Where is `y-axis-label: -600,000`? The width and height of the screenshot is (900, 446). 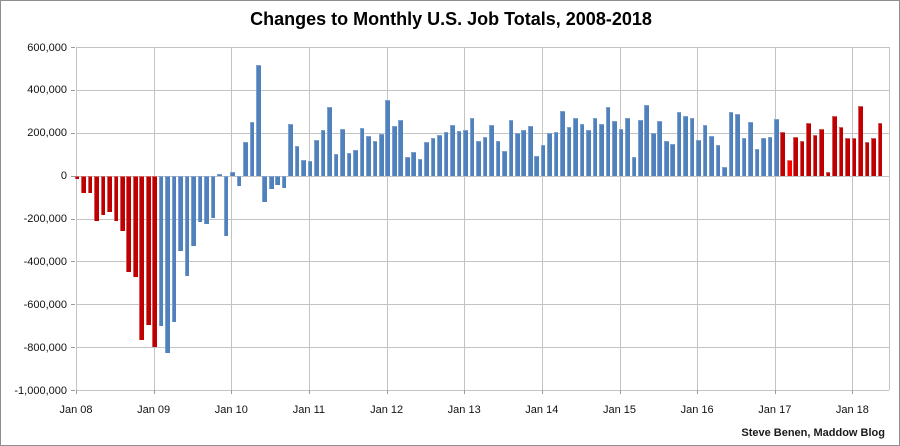 y-axis-label: -600,000 is located at coordinates (45, 304).